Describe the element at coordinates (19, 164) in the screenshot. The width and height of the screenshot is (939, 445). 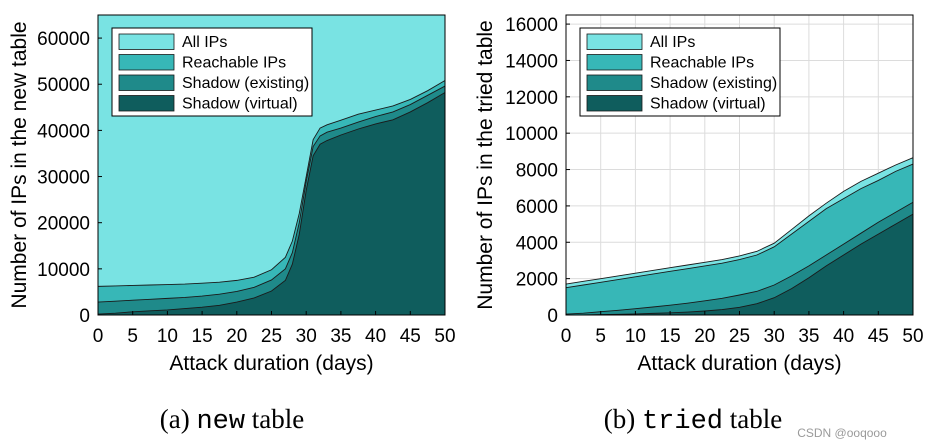
I see `y-axis-label: Number of IPs in the new table` at that location.